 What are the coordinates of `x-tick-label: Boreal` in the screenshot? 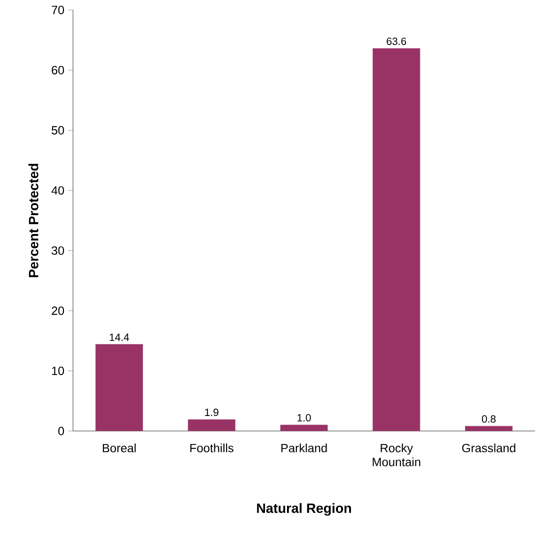 It's located at (119, 448).